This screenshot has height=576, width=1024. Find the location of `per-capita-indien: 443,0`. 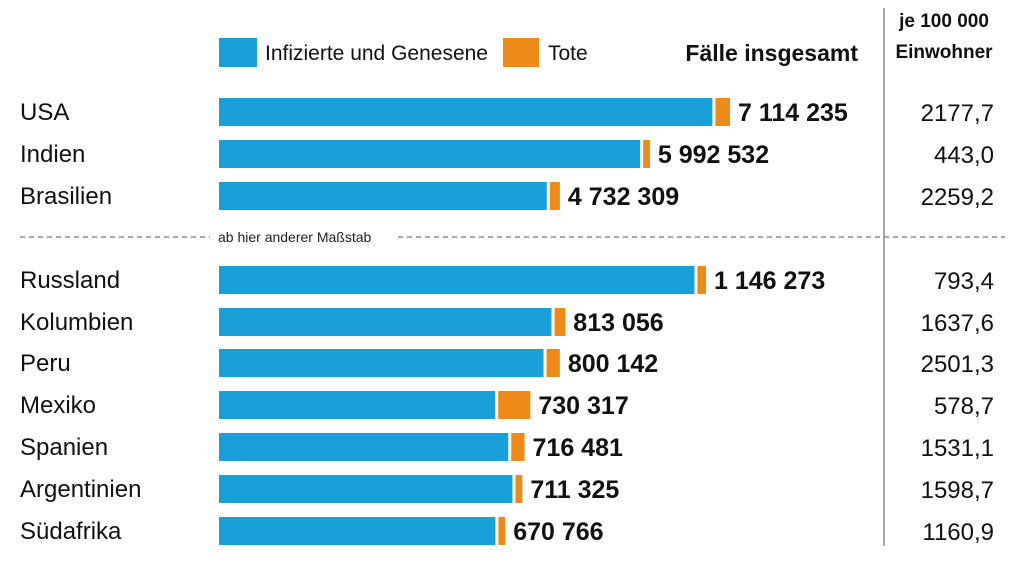

per-capita-indien: 443,0 is located at coordinates (964, 155).